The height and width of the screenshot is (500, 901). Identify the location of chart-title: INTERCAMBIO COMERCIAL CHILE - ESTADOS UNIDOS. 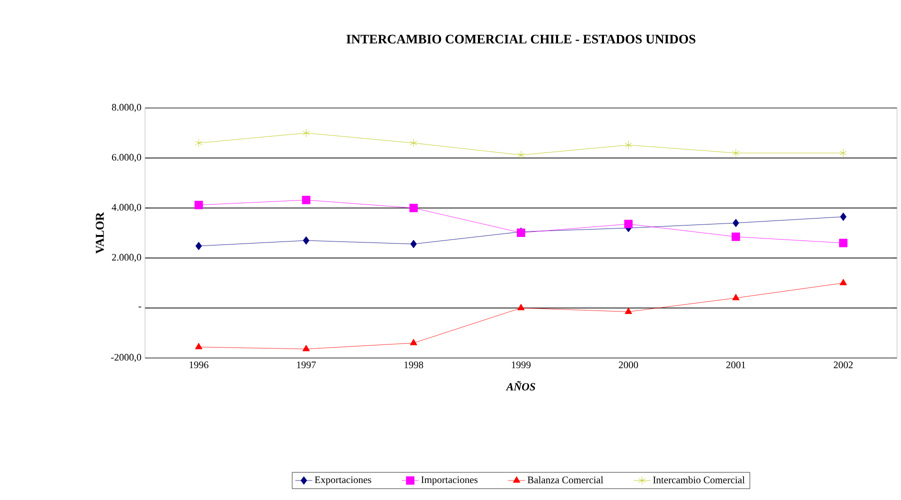
(521, 39).